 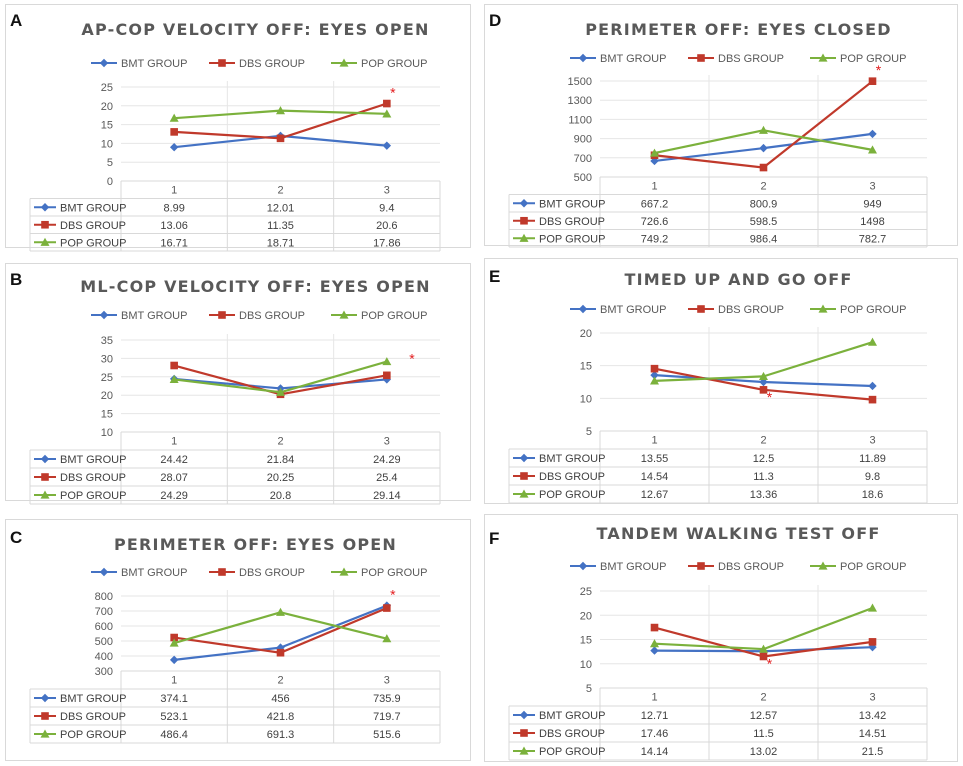 What do you see at coordinates (93, 460) in the screenshot?
I see `table-series-name-b-0: BMT GROUP` at bounding box center [93, 460].